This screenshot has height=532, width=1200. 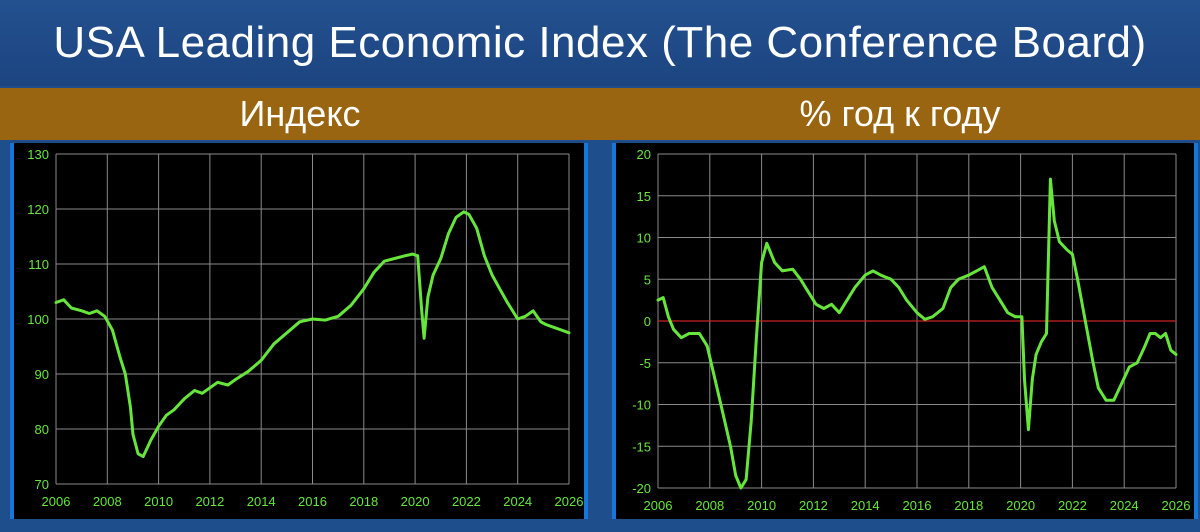 I want to click on index-x-tick-label: 2012, so click(x=209, y=501).